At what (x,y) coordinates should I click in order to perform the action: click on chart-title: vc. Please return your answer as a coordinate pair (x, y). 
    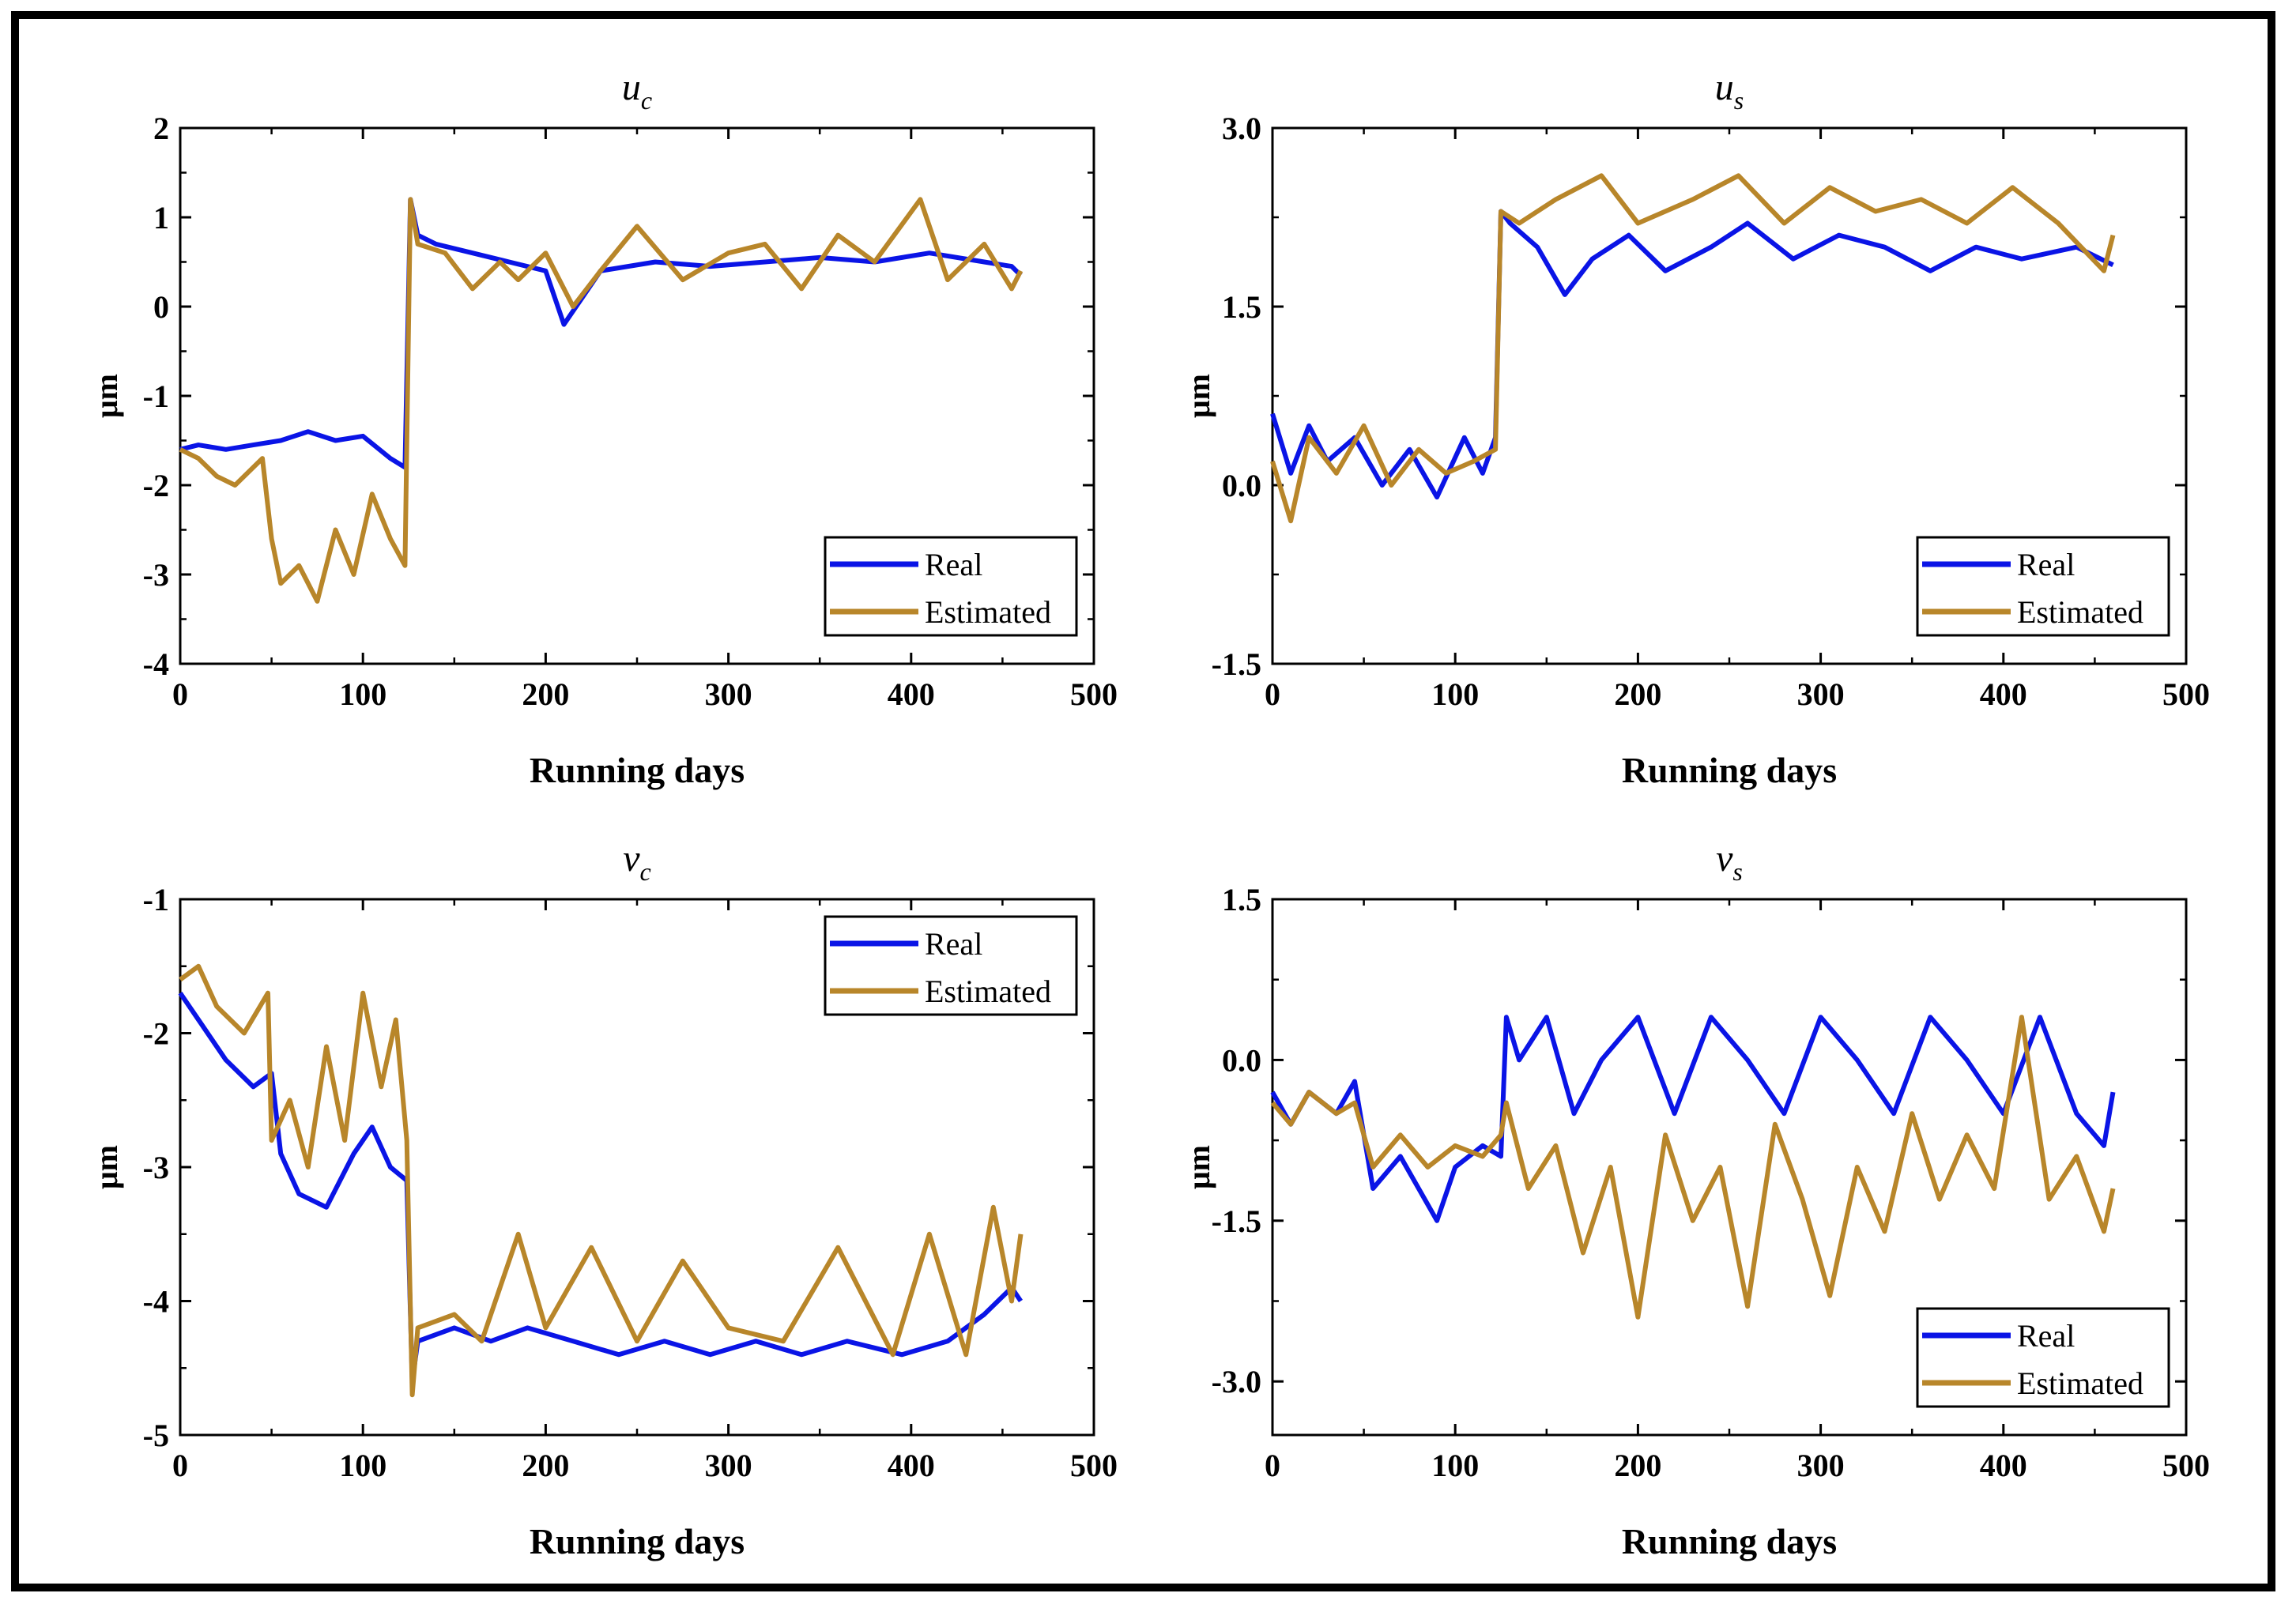
    Looking at the image, I should click on (637, 862).